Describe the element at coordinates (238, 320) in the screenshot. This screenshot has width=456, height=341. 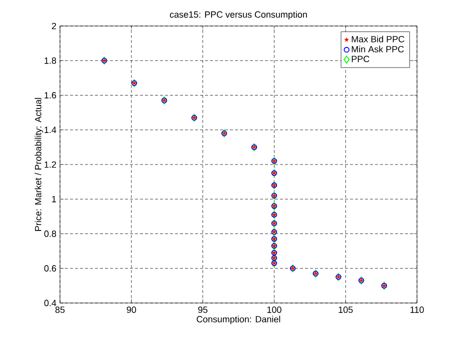
I see `x-axis-title: Consumption: Daniel` at that location.